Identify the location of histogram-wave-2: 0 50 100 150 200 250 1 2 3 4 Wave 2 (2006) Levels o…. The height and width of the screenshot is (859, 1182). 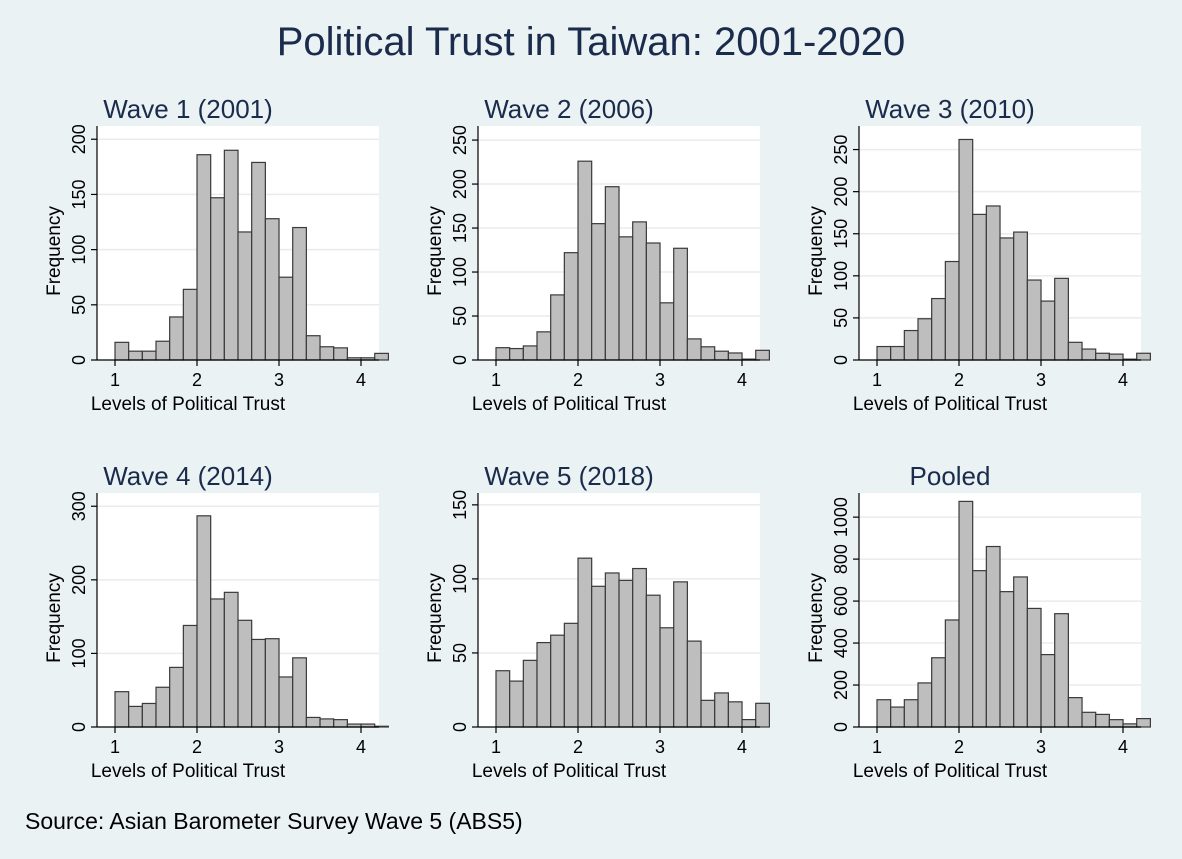
(597, 254).